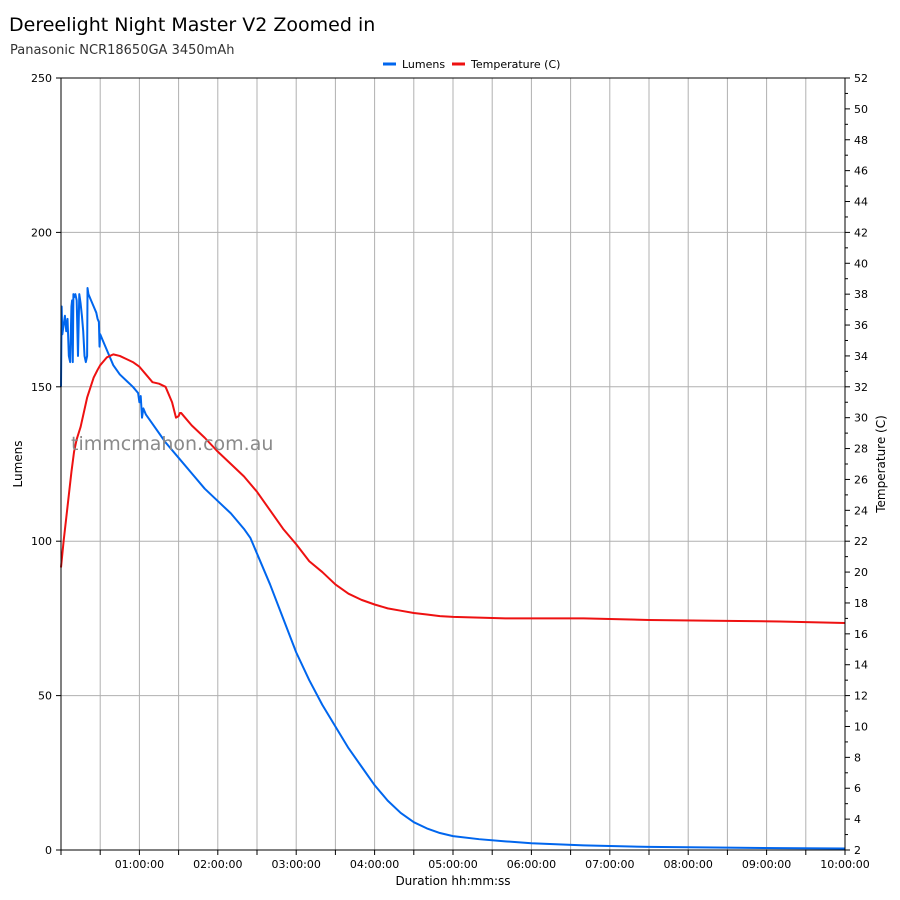  What do you see at coordinates (374, 864) in the screenshot?
I see `x-tick-label: 04:00:00` at bounding box center [374, 864].